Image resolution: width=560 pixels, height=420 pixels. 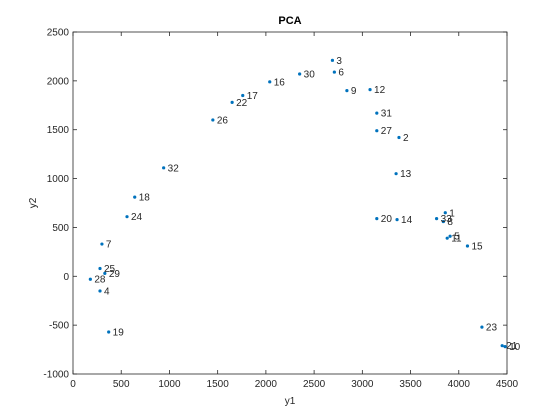 What do you see at coordinates (362, 384) in the screenshot?
I see `x-tick-label: 3000` at bounding box center [362, 384].